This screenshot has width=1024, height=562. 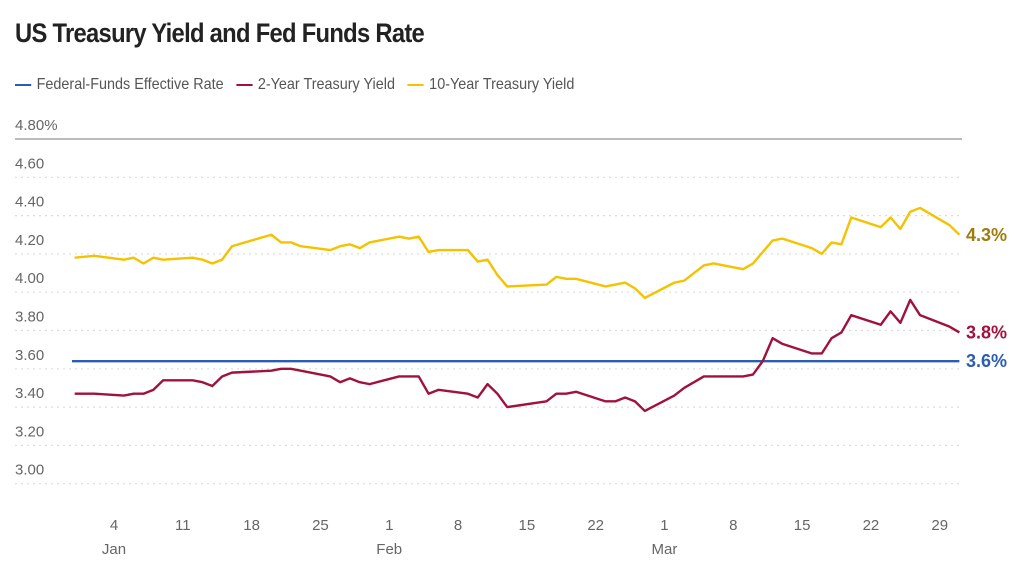 I want to click on y-tick-label: 4.20, so click(x=29, y=240).